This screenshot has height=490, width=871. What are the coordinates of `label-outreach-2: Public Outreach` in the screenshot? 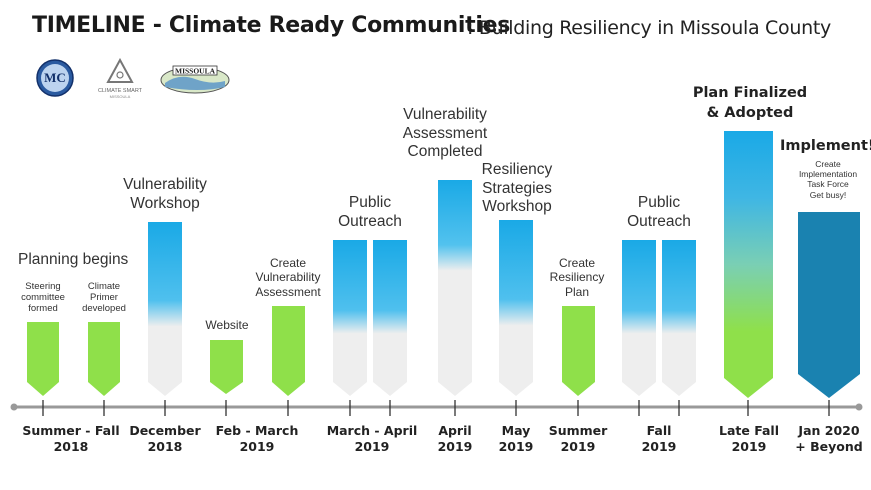 It's located at (659, 212).